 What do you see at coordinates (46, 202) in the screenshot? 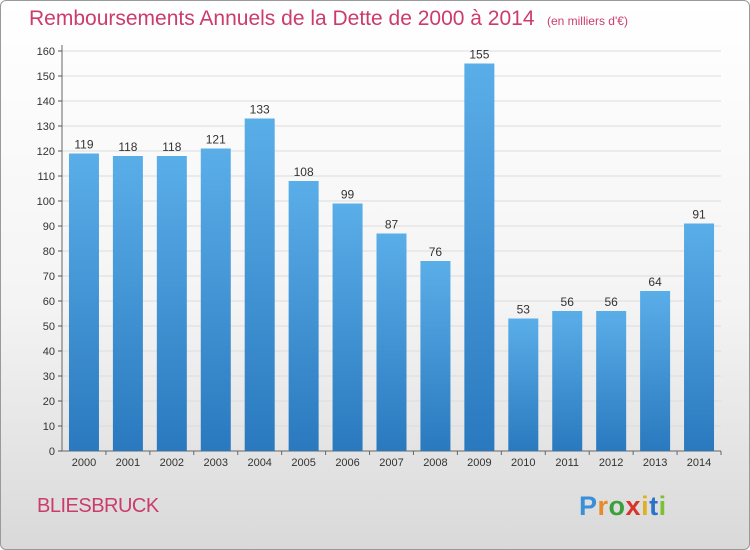
I see `y-tick-label: 100` at bounding box center [46, 202].